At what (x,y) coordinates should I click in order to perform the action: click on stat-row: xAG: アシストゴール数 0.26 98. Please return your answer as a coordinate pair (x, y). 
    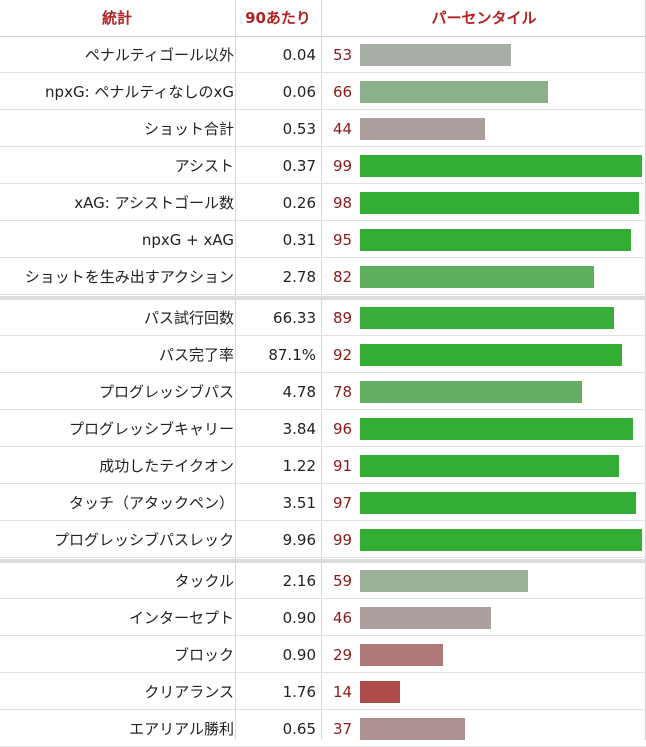
    Looking at the image, I should click on (323, 203).